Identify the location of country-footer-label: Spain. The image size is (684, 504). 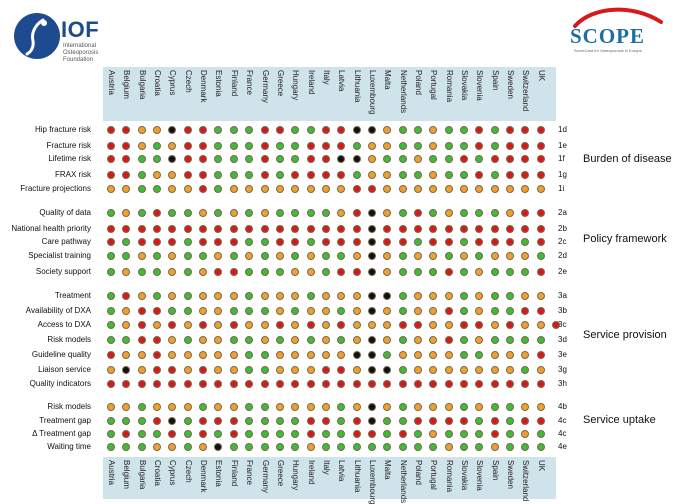
(495, 470).